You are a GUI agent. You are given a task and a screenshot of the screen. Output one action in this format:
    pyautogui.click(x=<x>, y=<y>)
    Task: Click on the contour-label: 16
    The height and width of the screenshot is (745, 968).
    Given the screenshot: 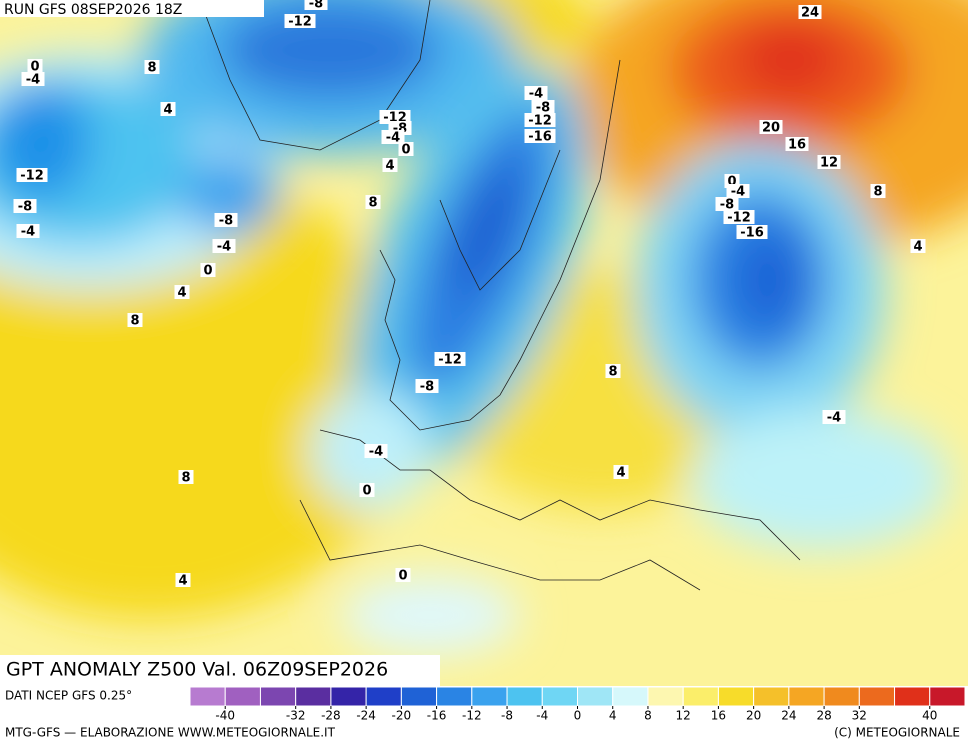 What is the action you would take?
    pyautogui.click(x=797, y=145)
    